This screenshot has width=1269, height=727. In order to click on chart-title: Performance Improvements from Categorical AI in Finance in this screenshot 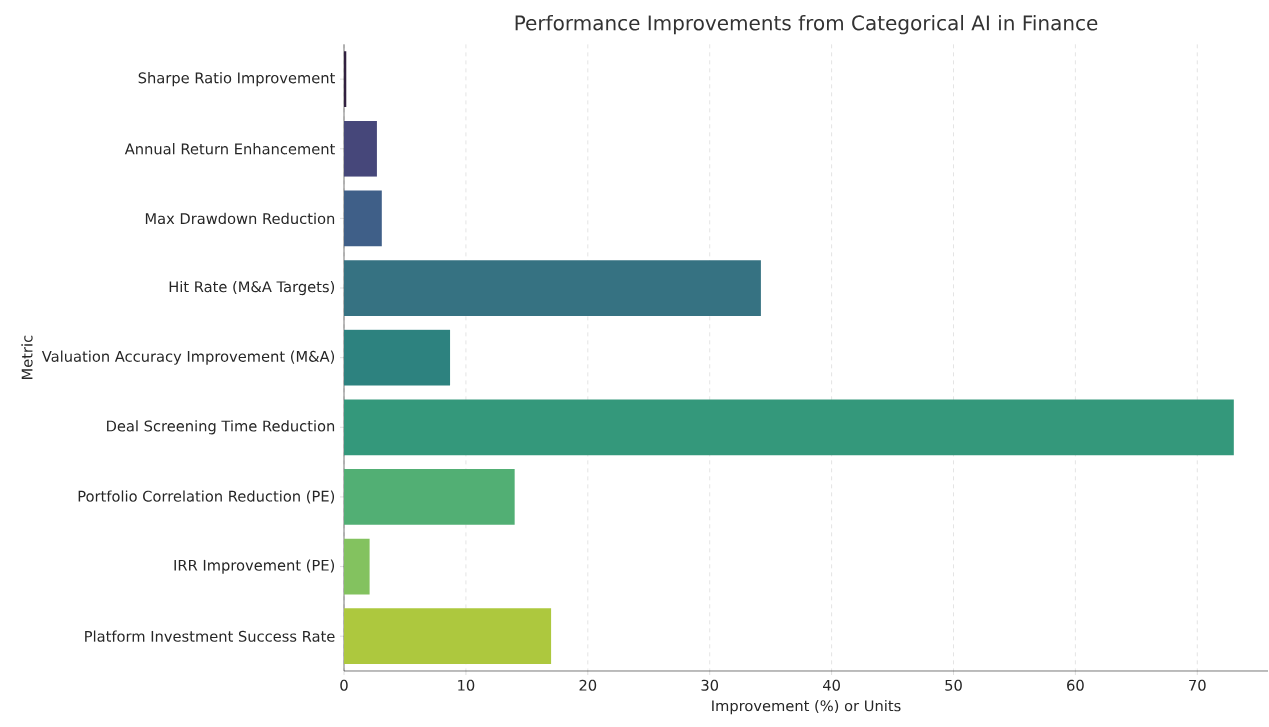, I will do `click(806, 24)`.